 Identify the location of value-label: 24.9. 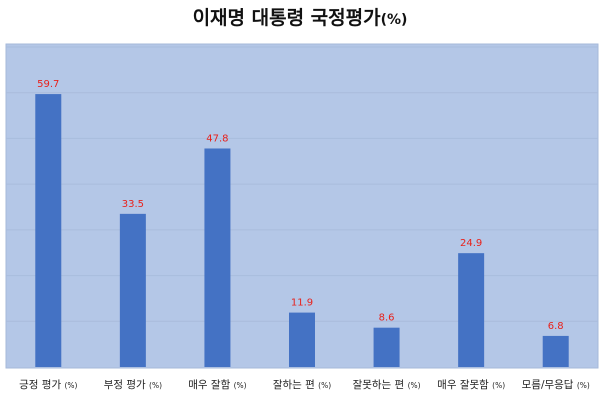
(471, 243).